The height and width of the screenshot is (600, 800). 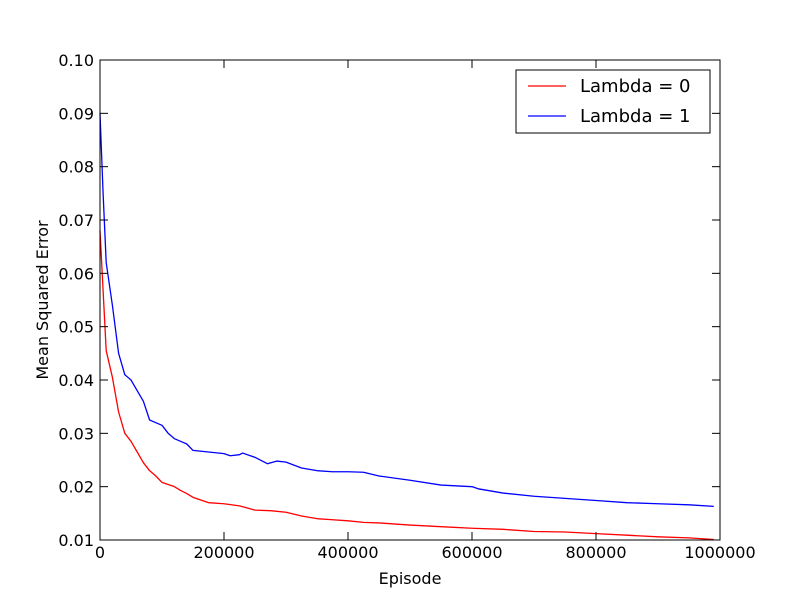 I want to click on y-tick-label: 0.08, so click(x=76, y=167).